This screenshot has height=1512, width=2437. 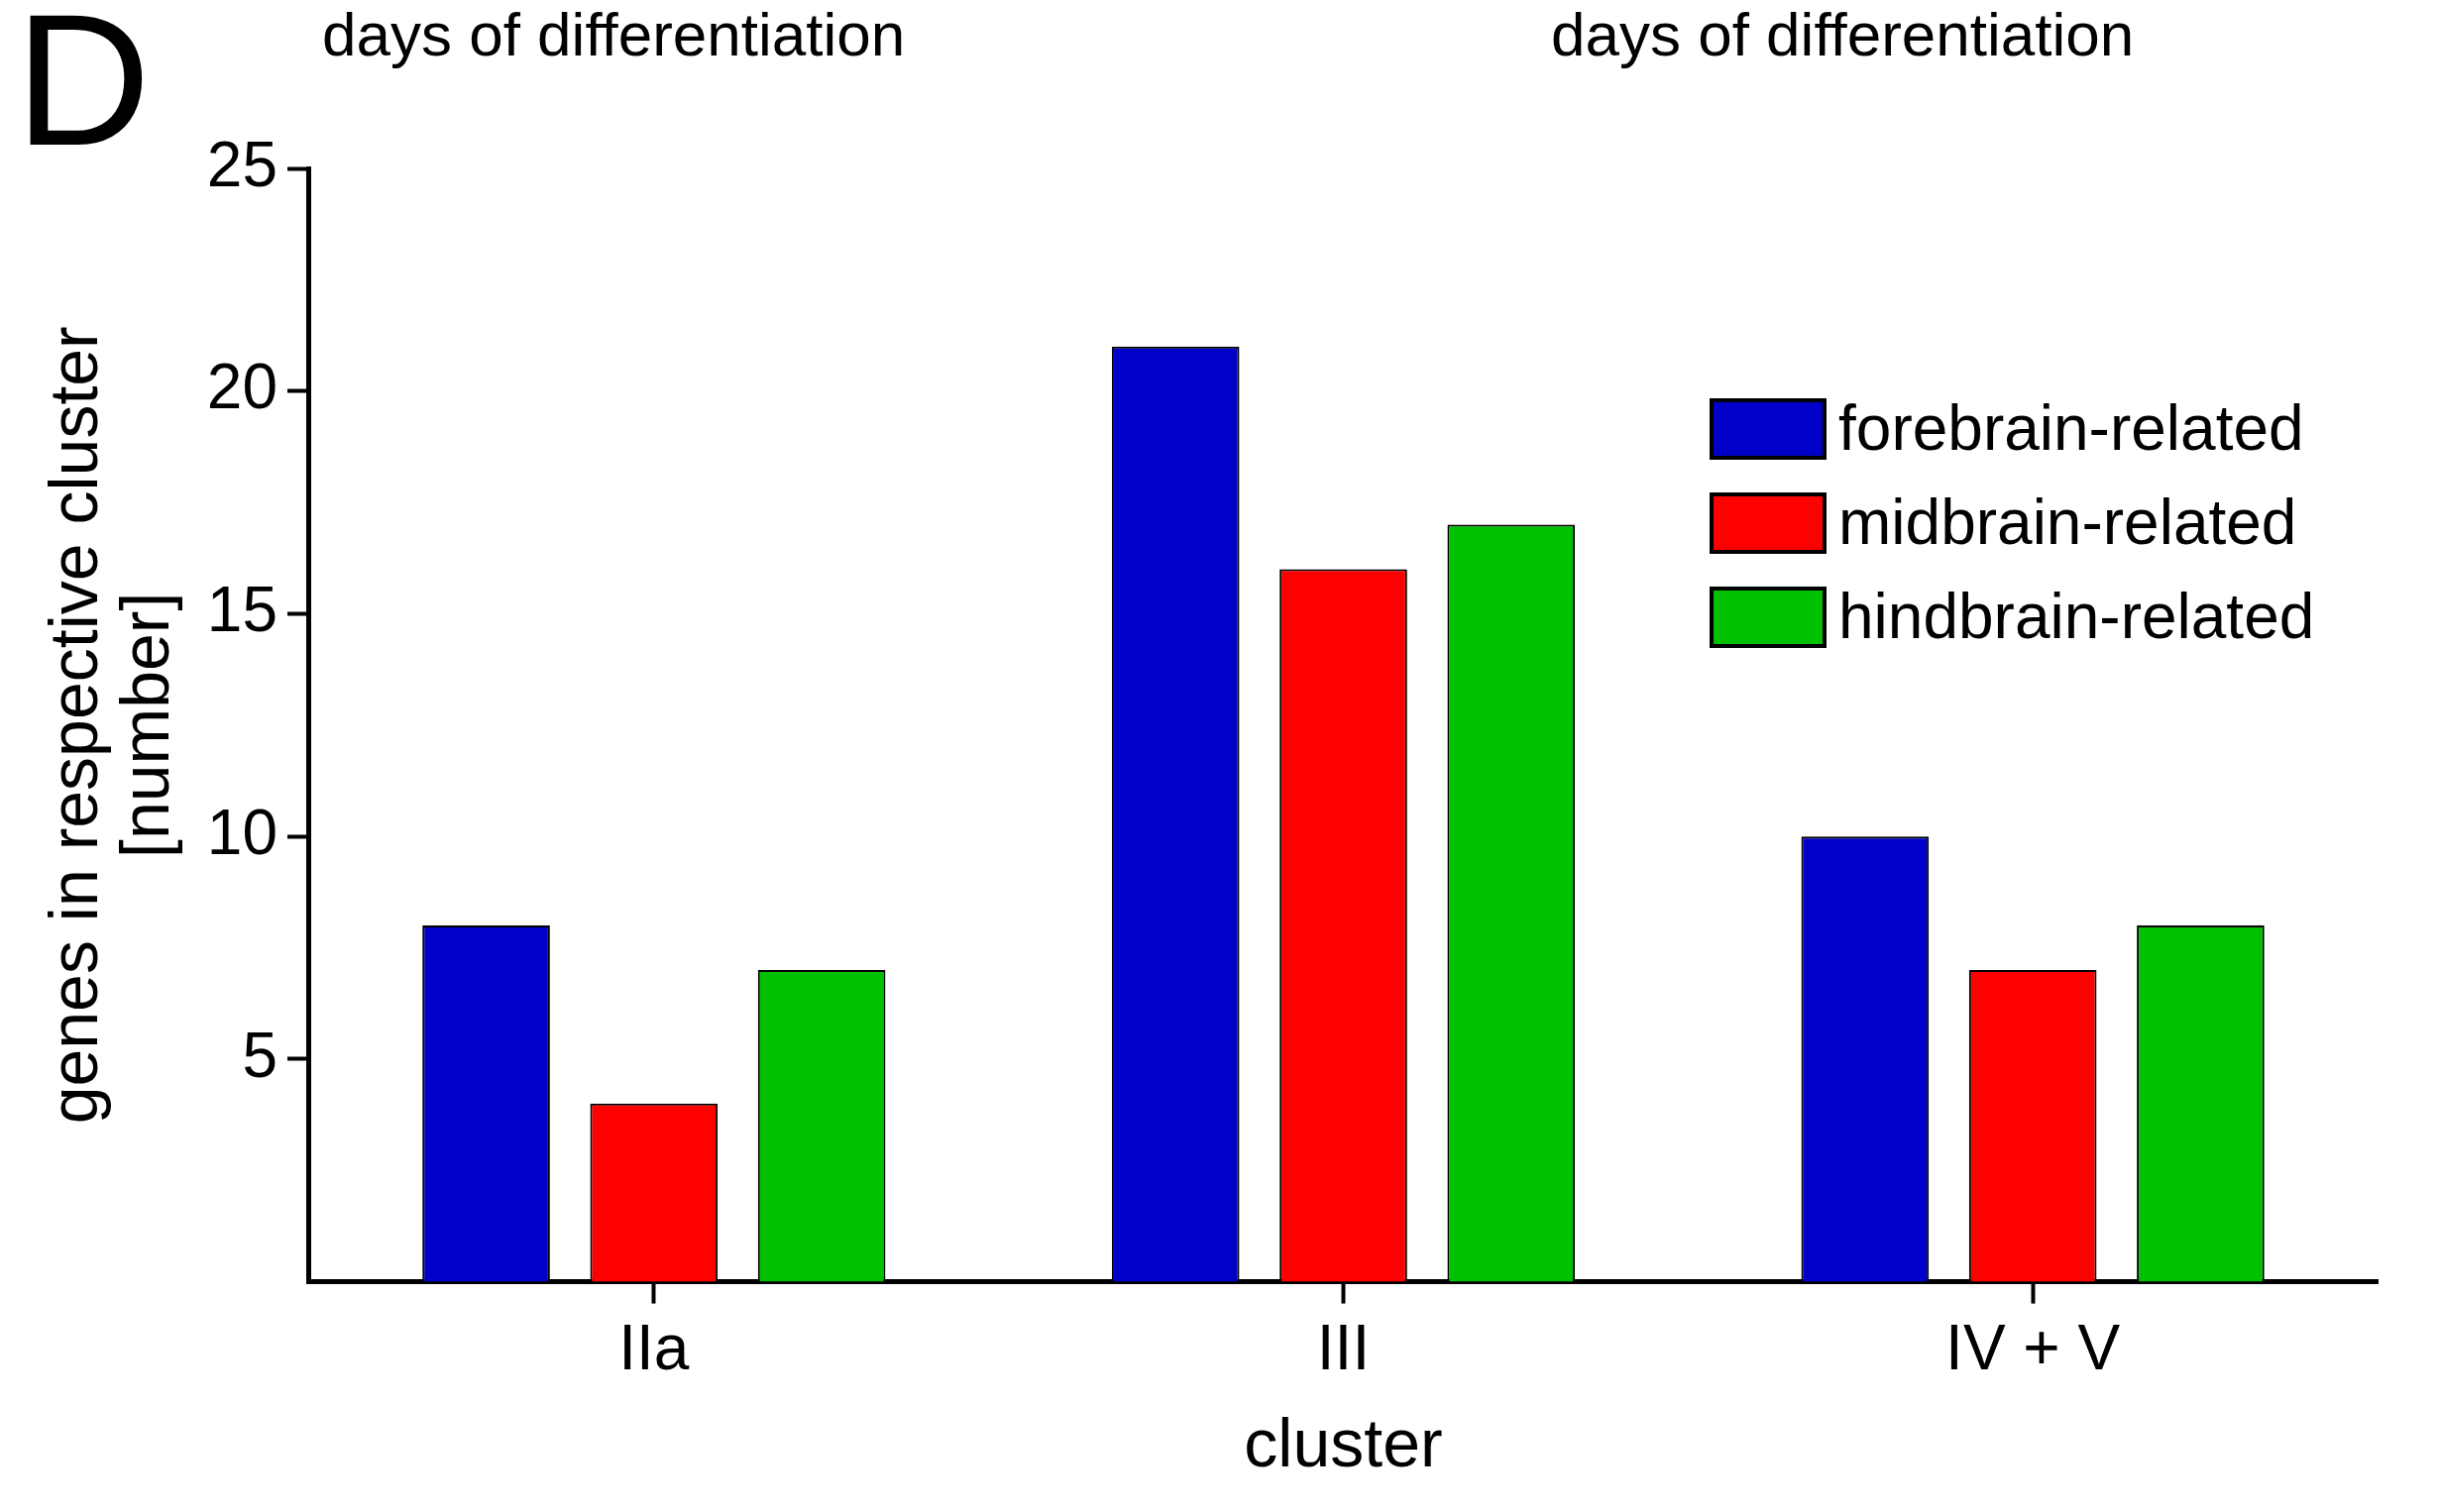 I want to click on x-tick-label: IIa, so click(x=654, y=1347).